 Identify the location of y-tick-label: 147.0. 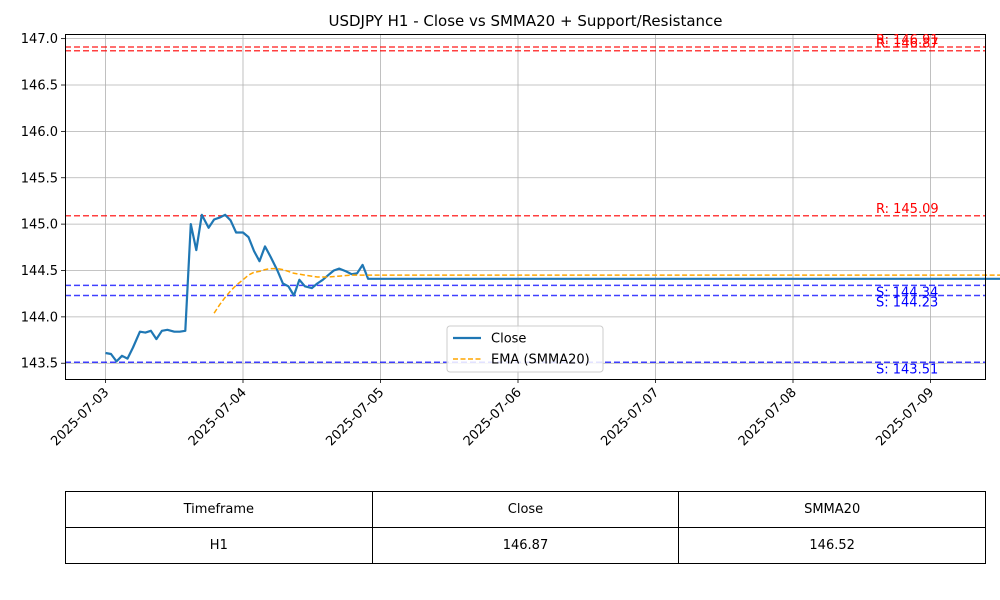
(39, 39).